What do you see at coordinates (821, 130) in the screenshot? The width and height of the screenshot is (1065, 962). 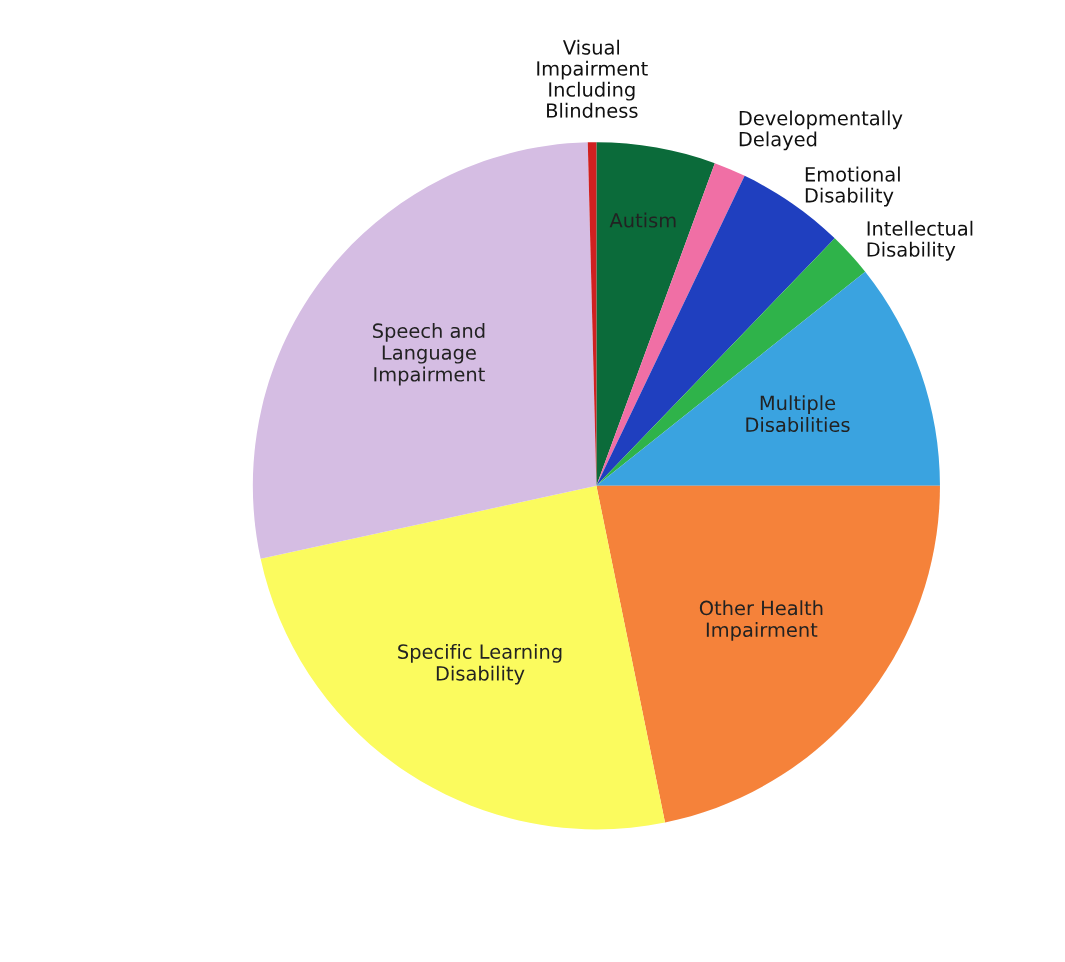 I see `slice-label: Developmentally Delayed` at bounding box center [821, 130].